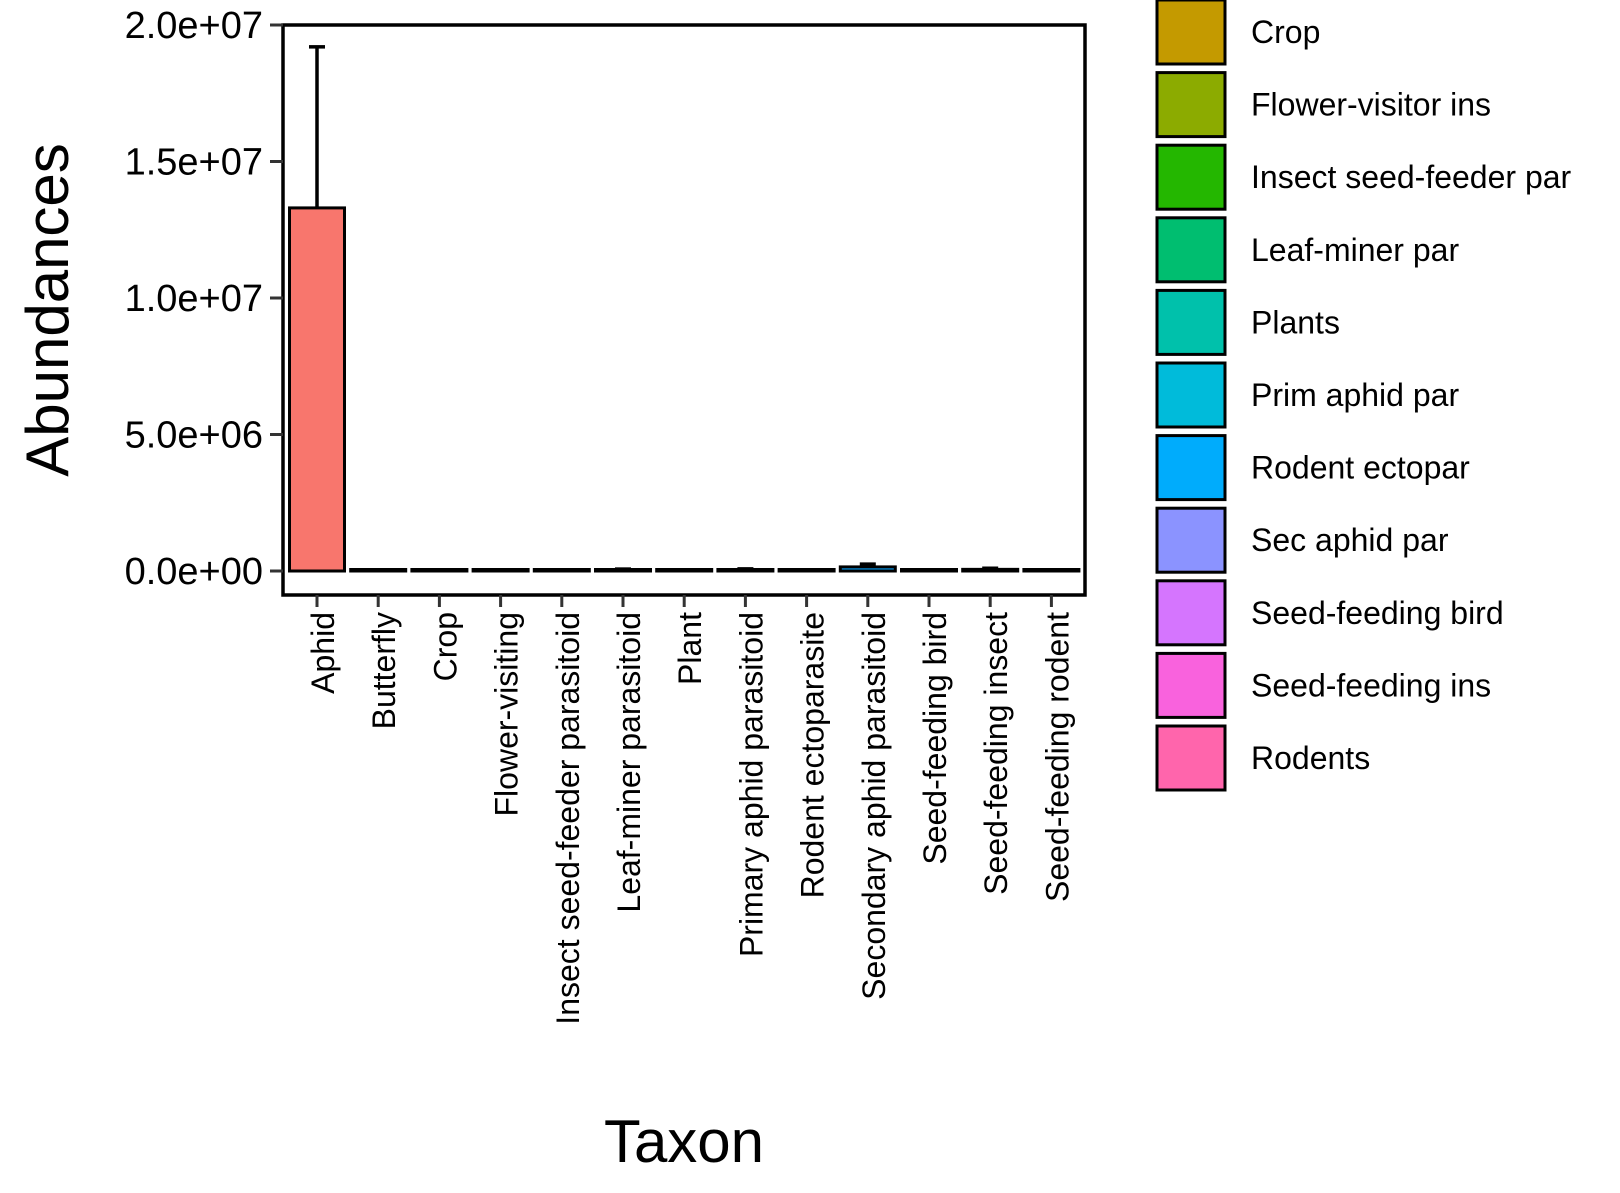 The image size is (1620, 1193). What do you see at coordinates (813, 755) in the screenshot?
I see `x-tick-label-8: Rodent ectoparasite` at bounding box center [813, 755].